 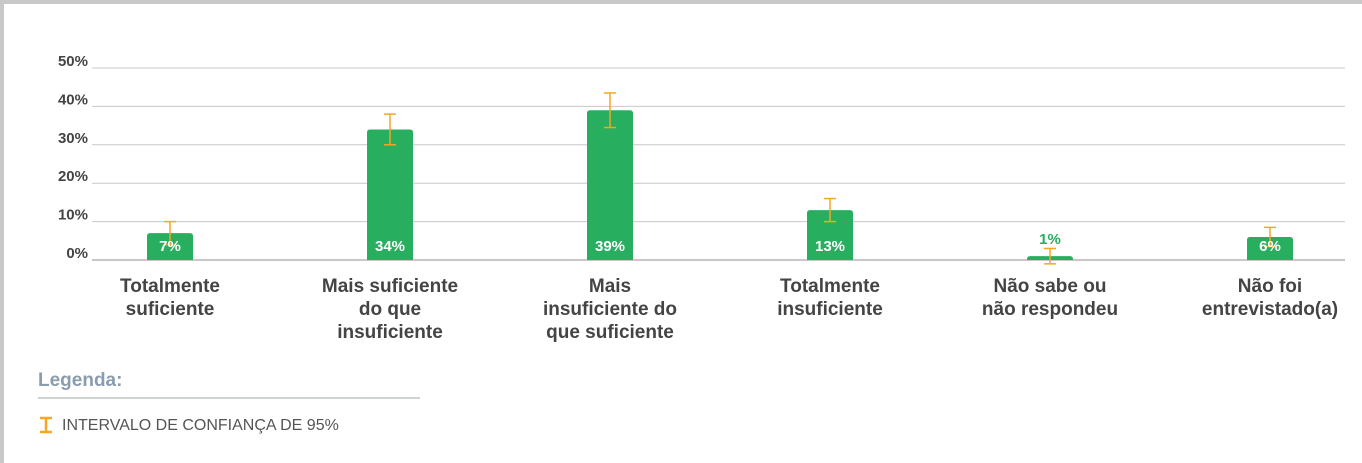 I want to click on x-tick-label: Não foi, so click(x=1270, y=286).